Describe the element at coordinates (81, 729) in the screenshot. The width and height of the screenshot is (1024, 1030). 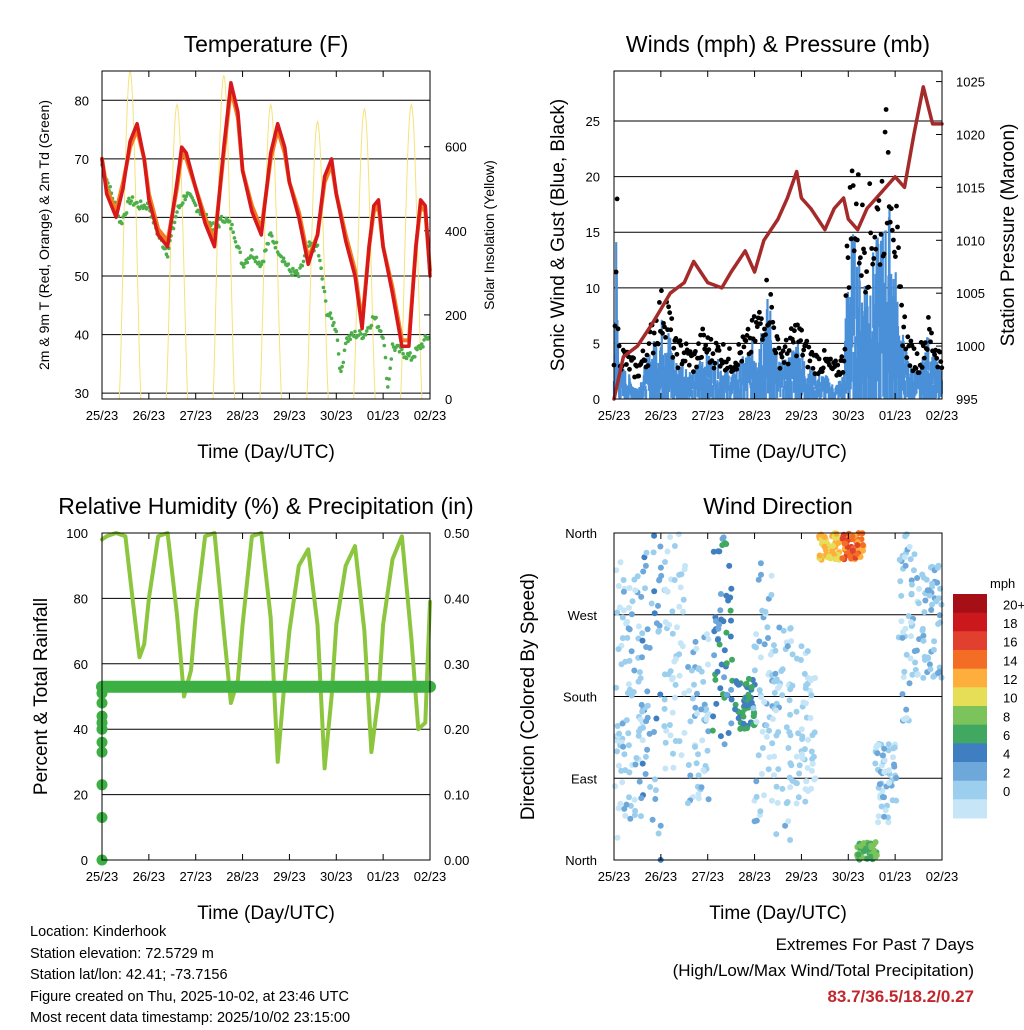
I see `y-tick-label: 40` at that location.